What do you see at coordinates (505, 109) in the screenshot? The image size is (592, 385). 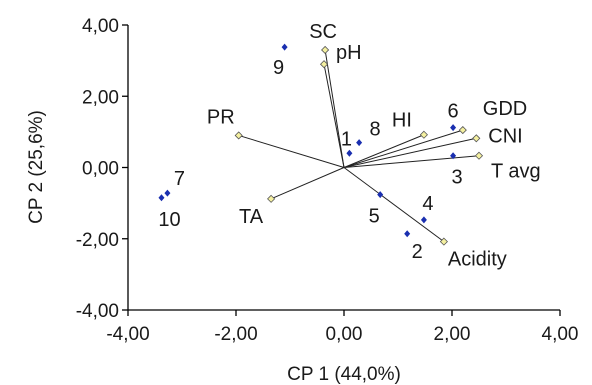 I see `variable-label: GDD` at bounding box center [505, 109].